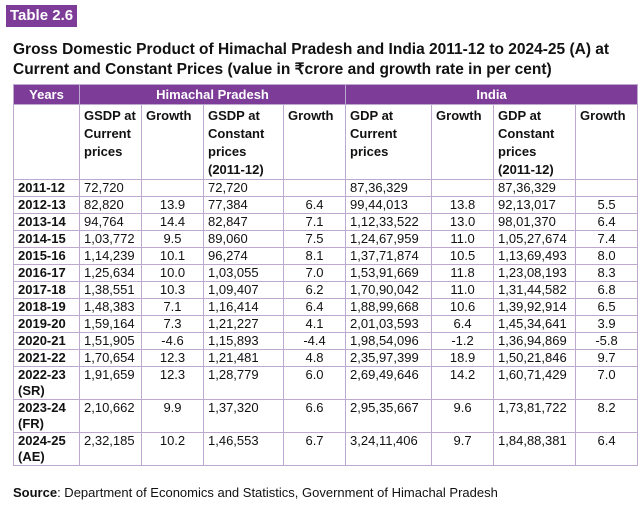  I want to click on value-cell: 82,820, so click(110, 205).